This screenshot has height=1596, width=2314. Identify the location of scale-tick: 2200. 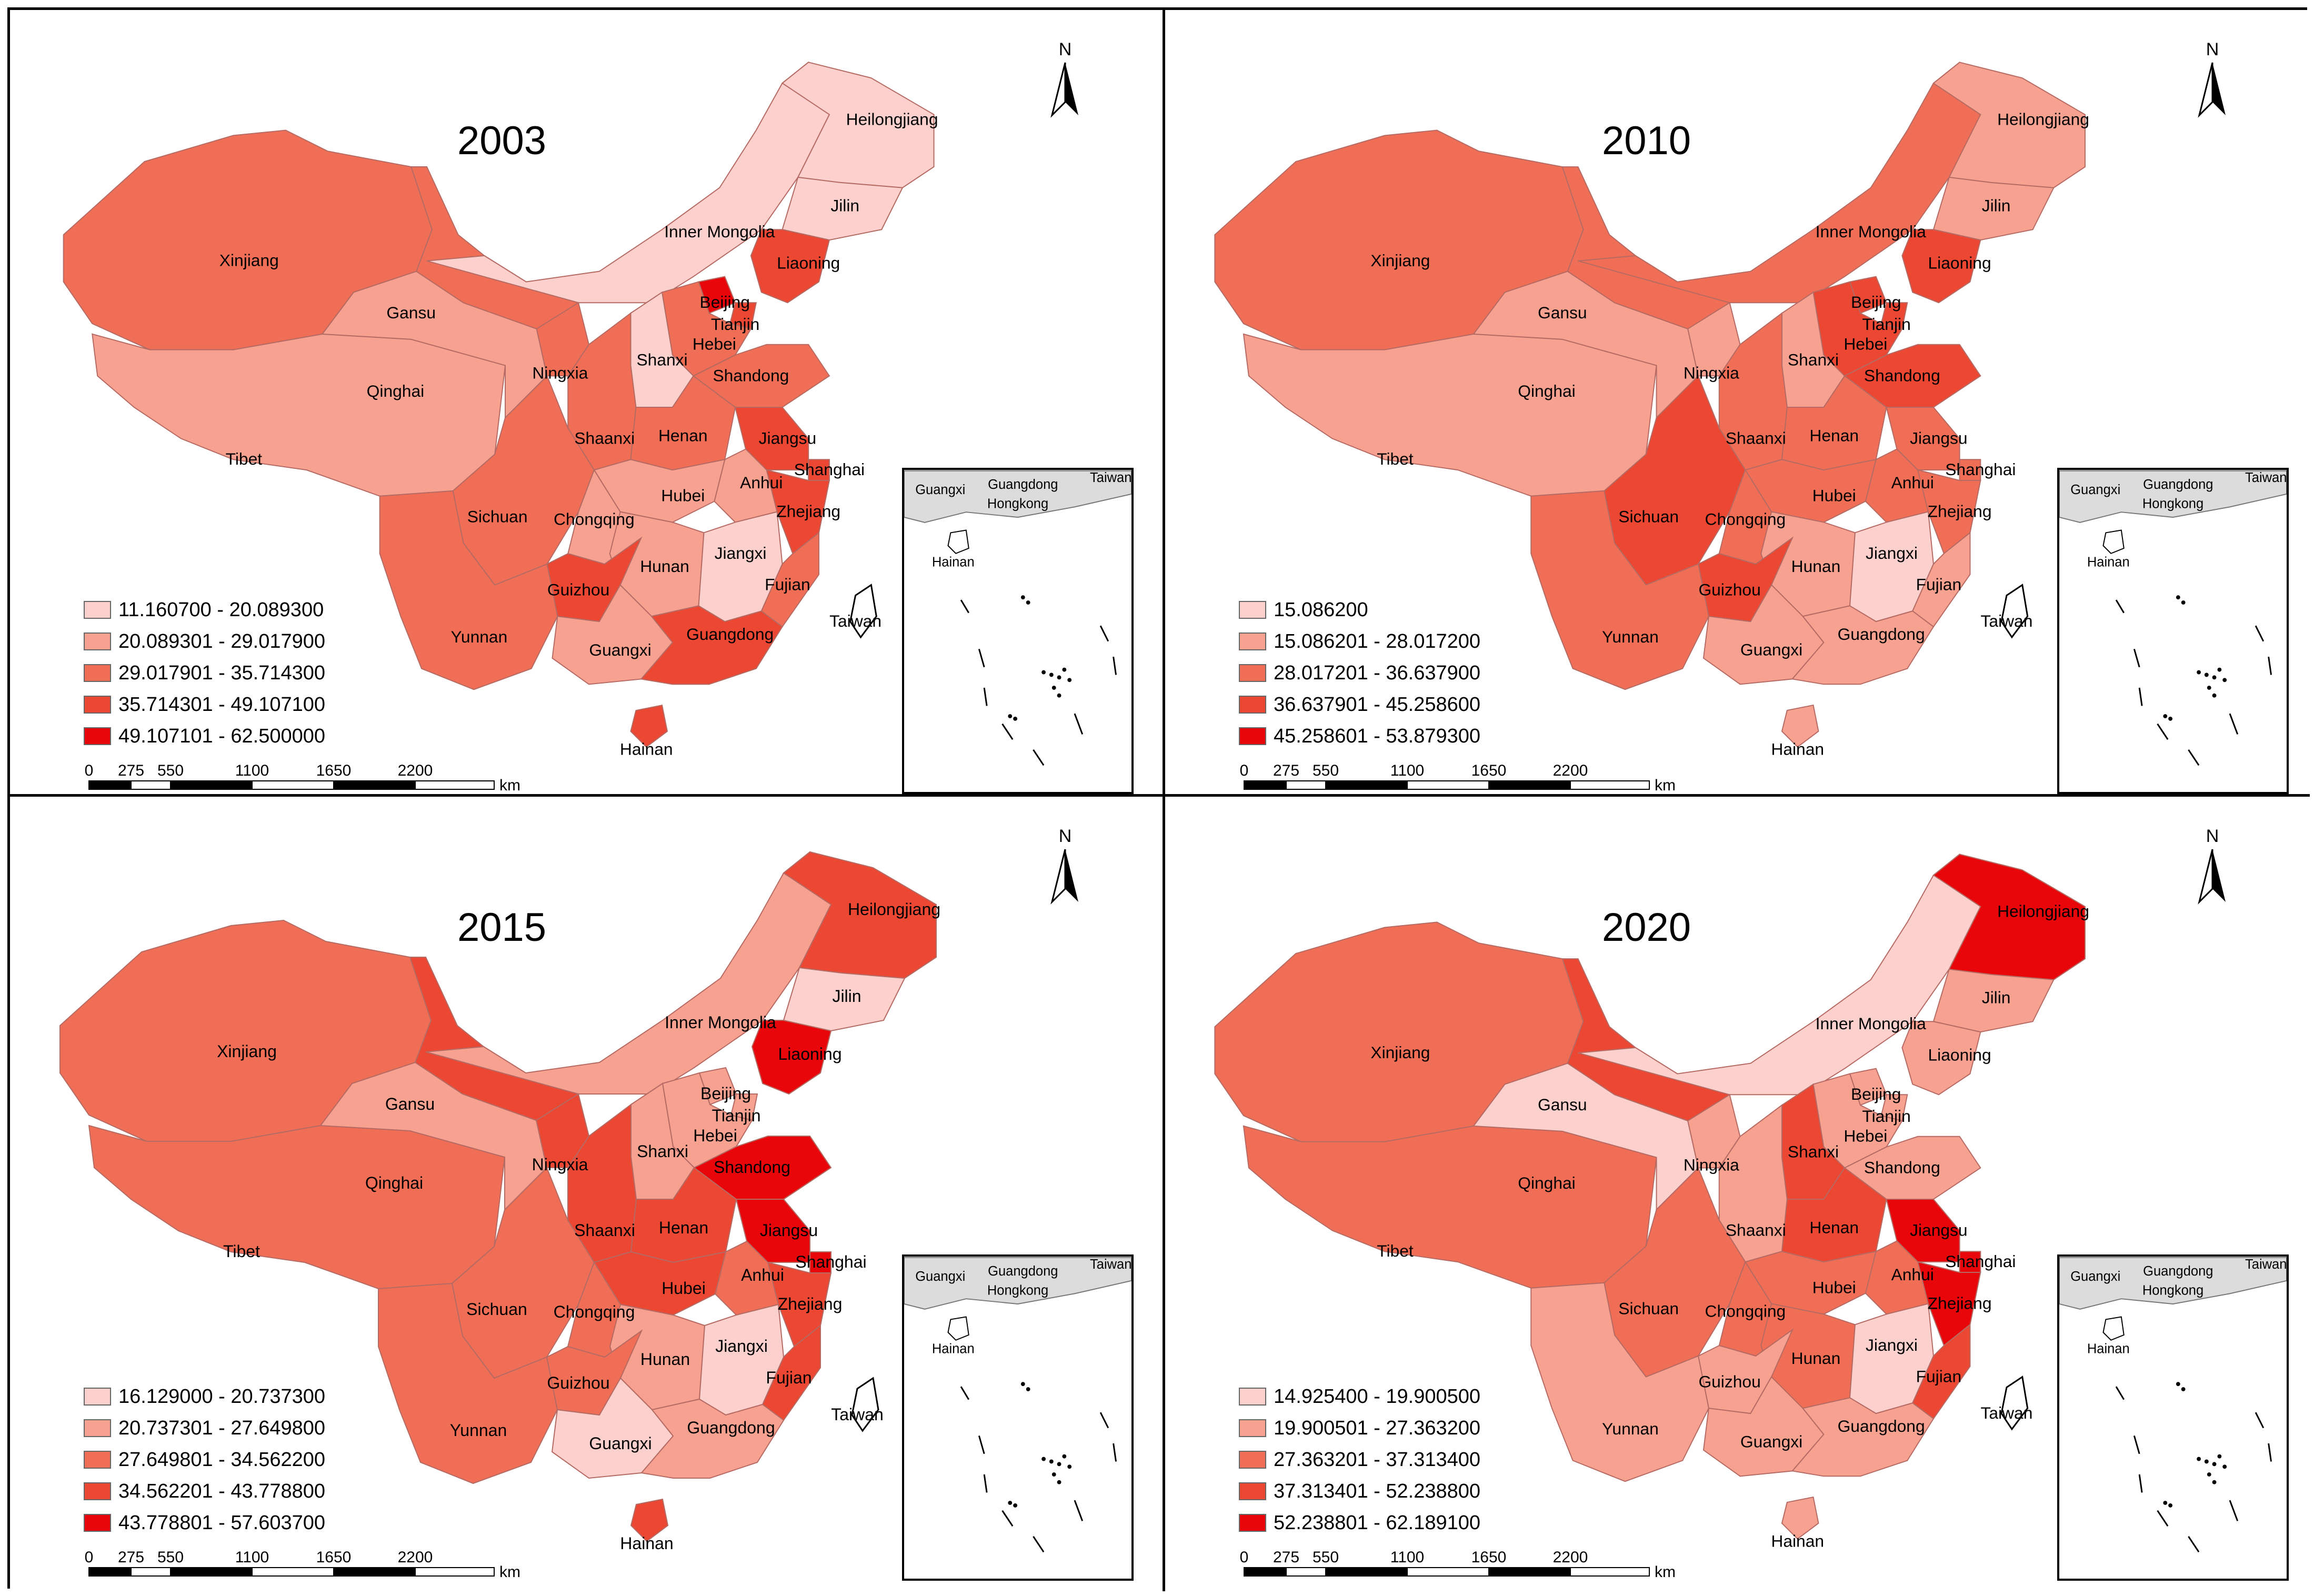
(1570, 1558).